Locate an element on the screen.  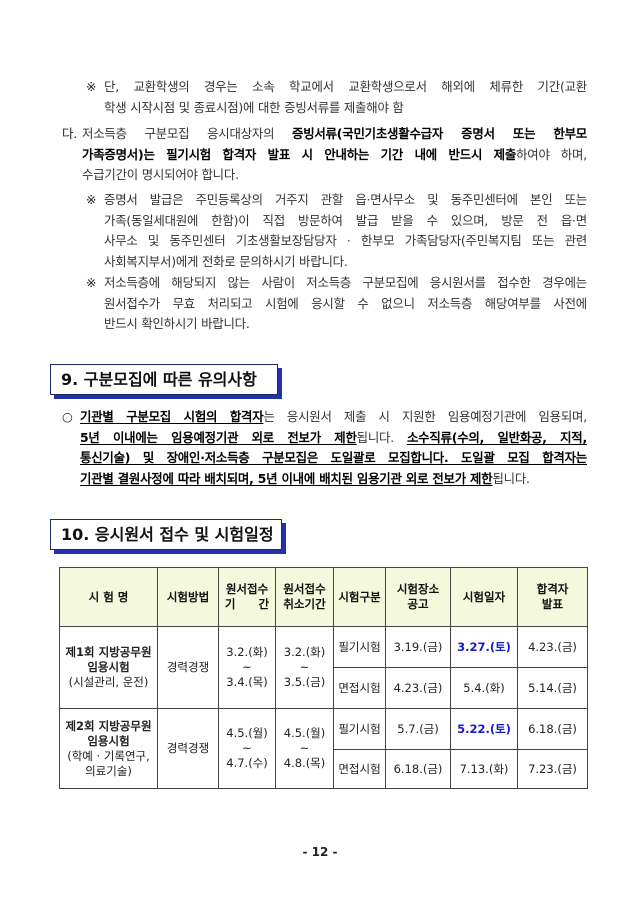
column-header: 시험장소 공고 is located at coordinates (418, 597).